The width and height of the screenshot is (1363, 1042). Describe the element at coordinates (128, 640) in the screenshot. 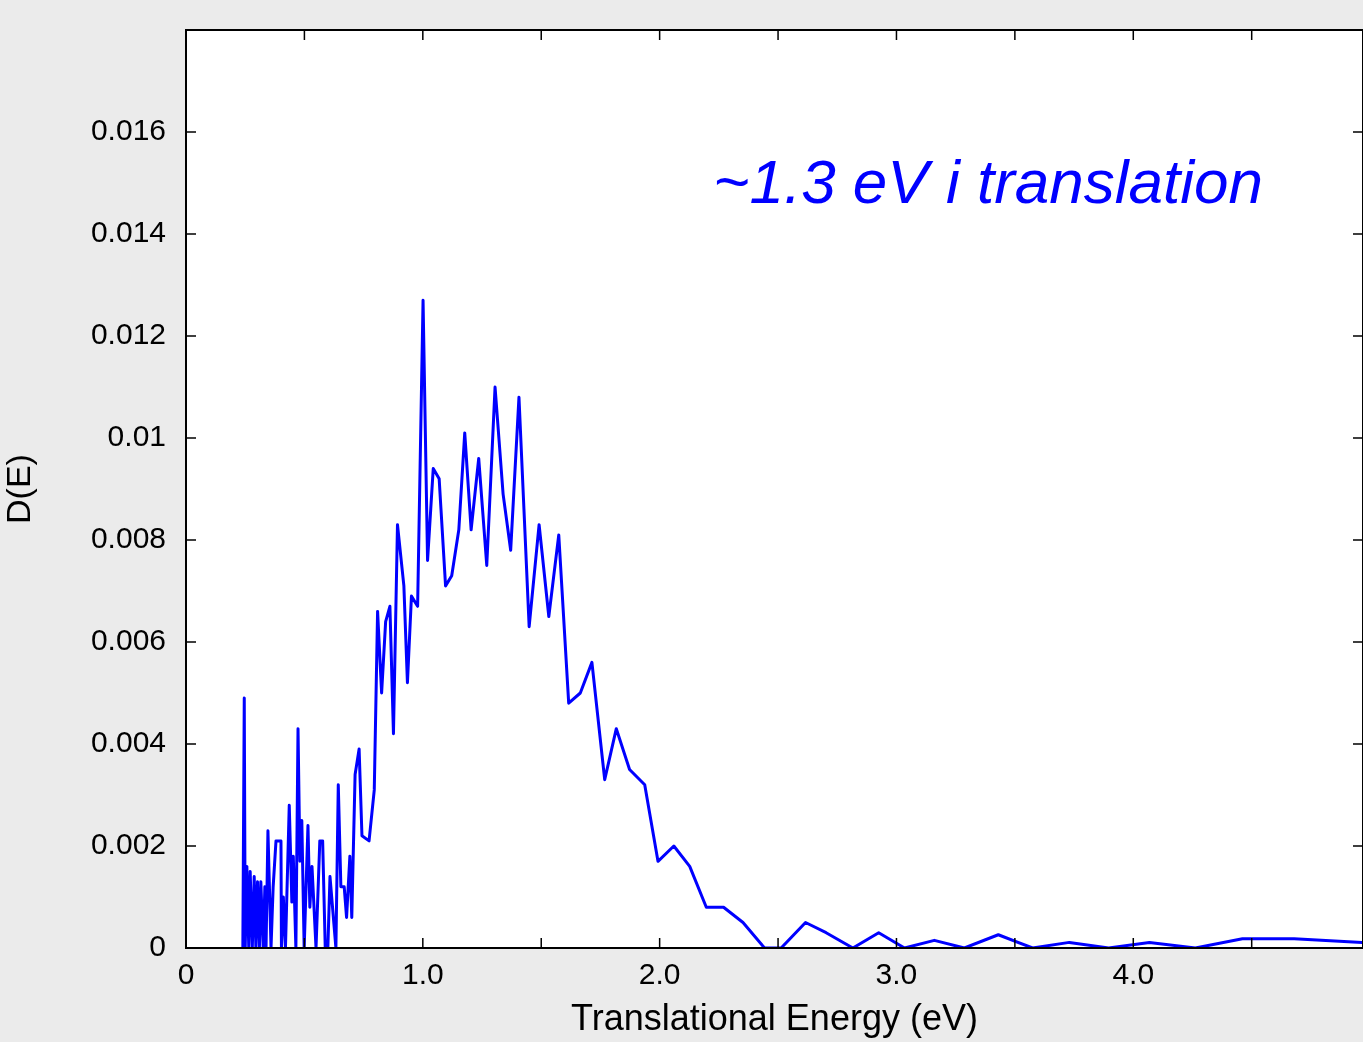

I see `y-tick-label: 0.006` at that location.